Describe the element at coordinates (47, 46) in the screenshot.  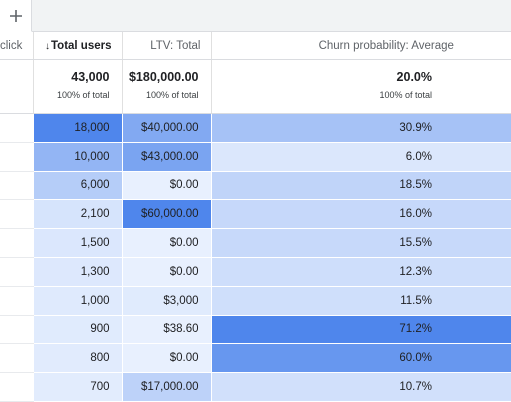
I see `sort-descending-icon: ↓` at that location.